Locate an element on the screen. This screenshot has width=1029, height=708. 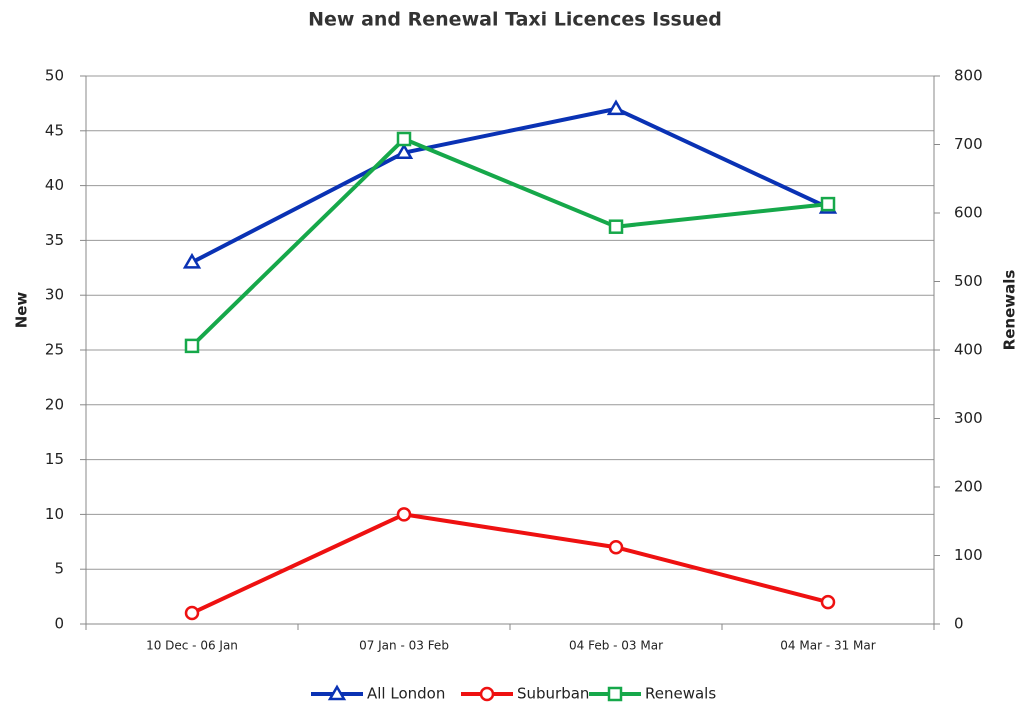
y-tick-label: 0 is located at coordinates (59, 624).